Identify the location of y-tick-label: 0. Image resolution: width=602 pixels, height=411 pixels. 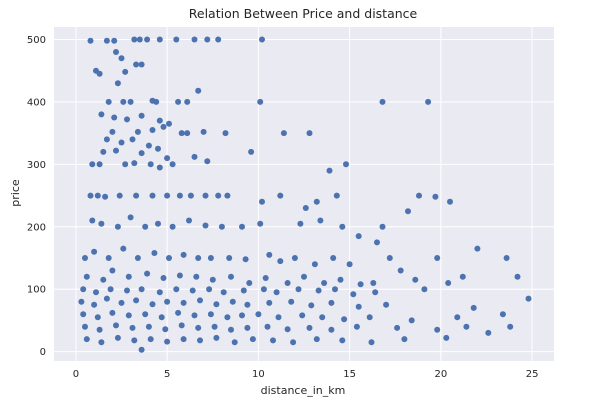
(43, 352).